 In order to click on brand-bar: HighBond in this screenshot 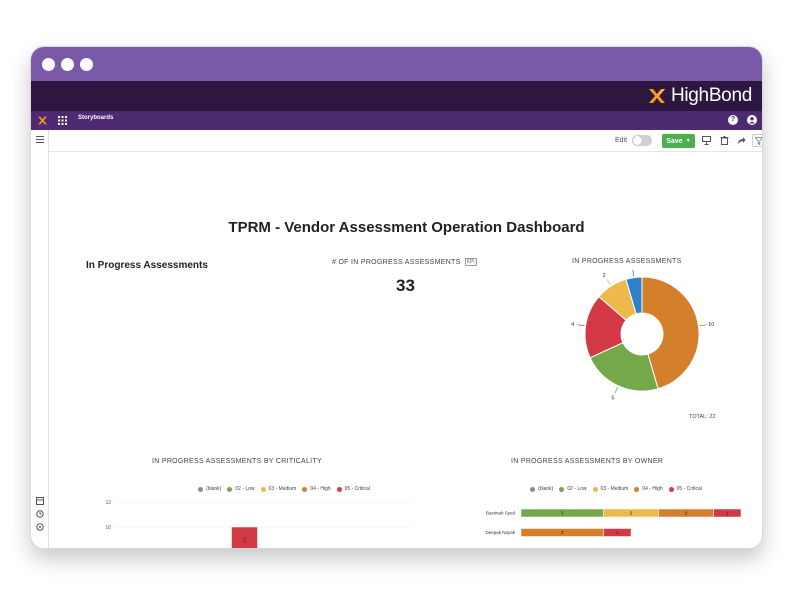, I will do `click(396, 96)`.